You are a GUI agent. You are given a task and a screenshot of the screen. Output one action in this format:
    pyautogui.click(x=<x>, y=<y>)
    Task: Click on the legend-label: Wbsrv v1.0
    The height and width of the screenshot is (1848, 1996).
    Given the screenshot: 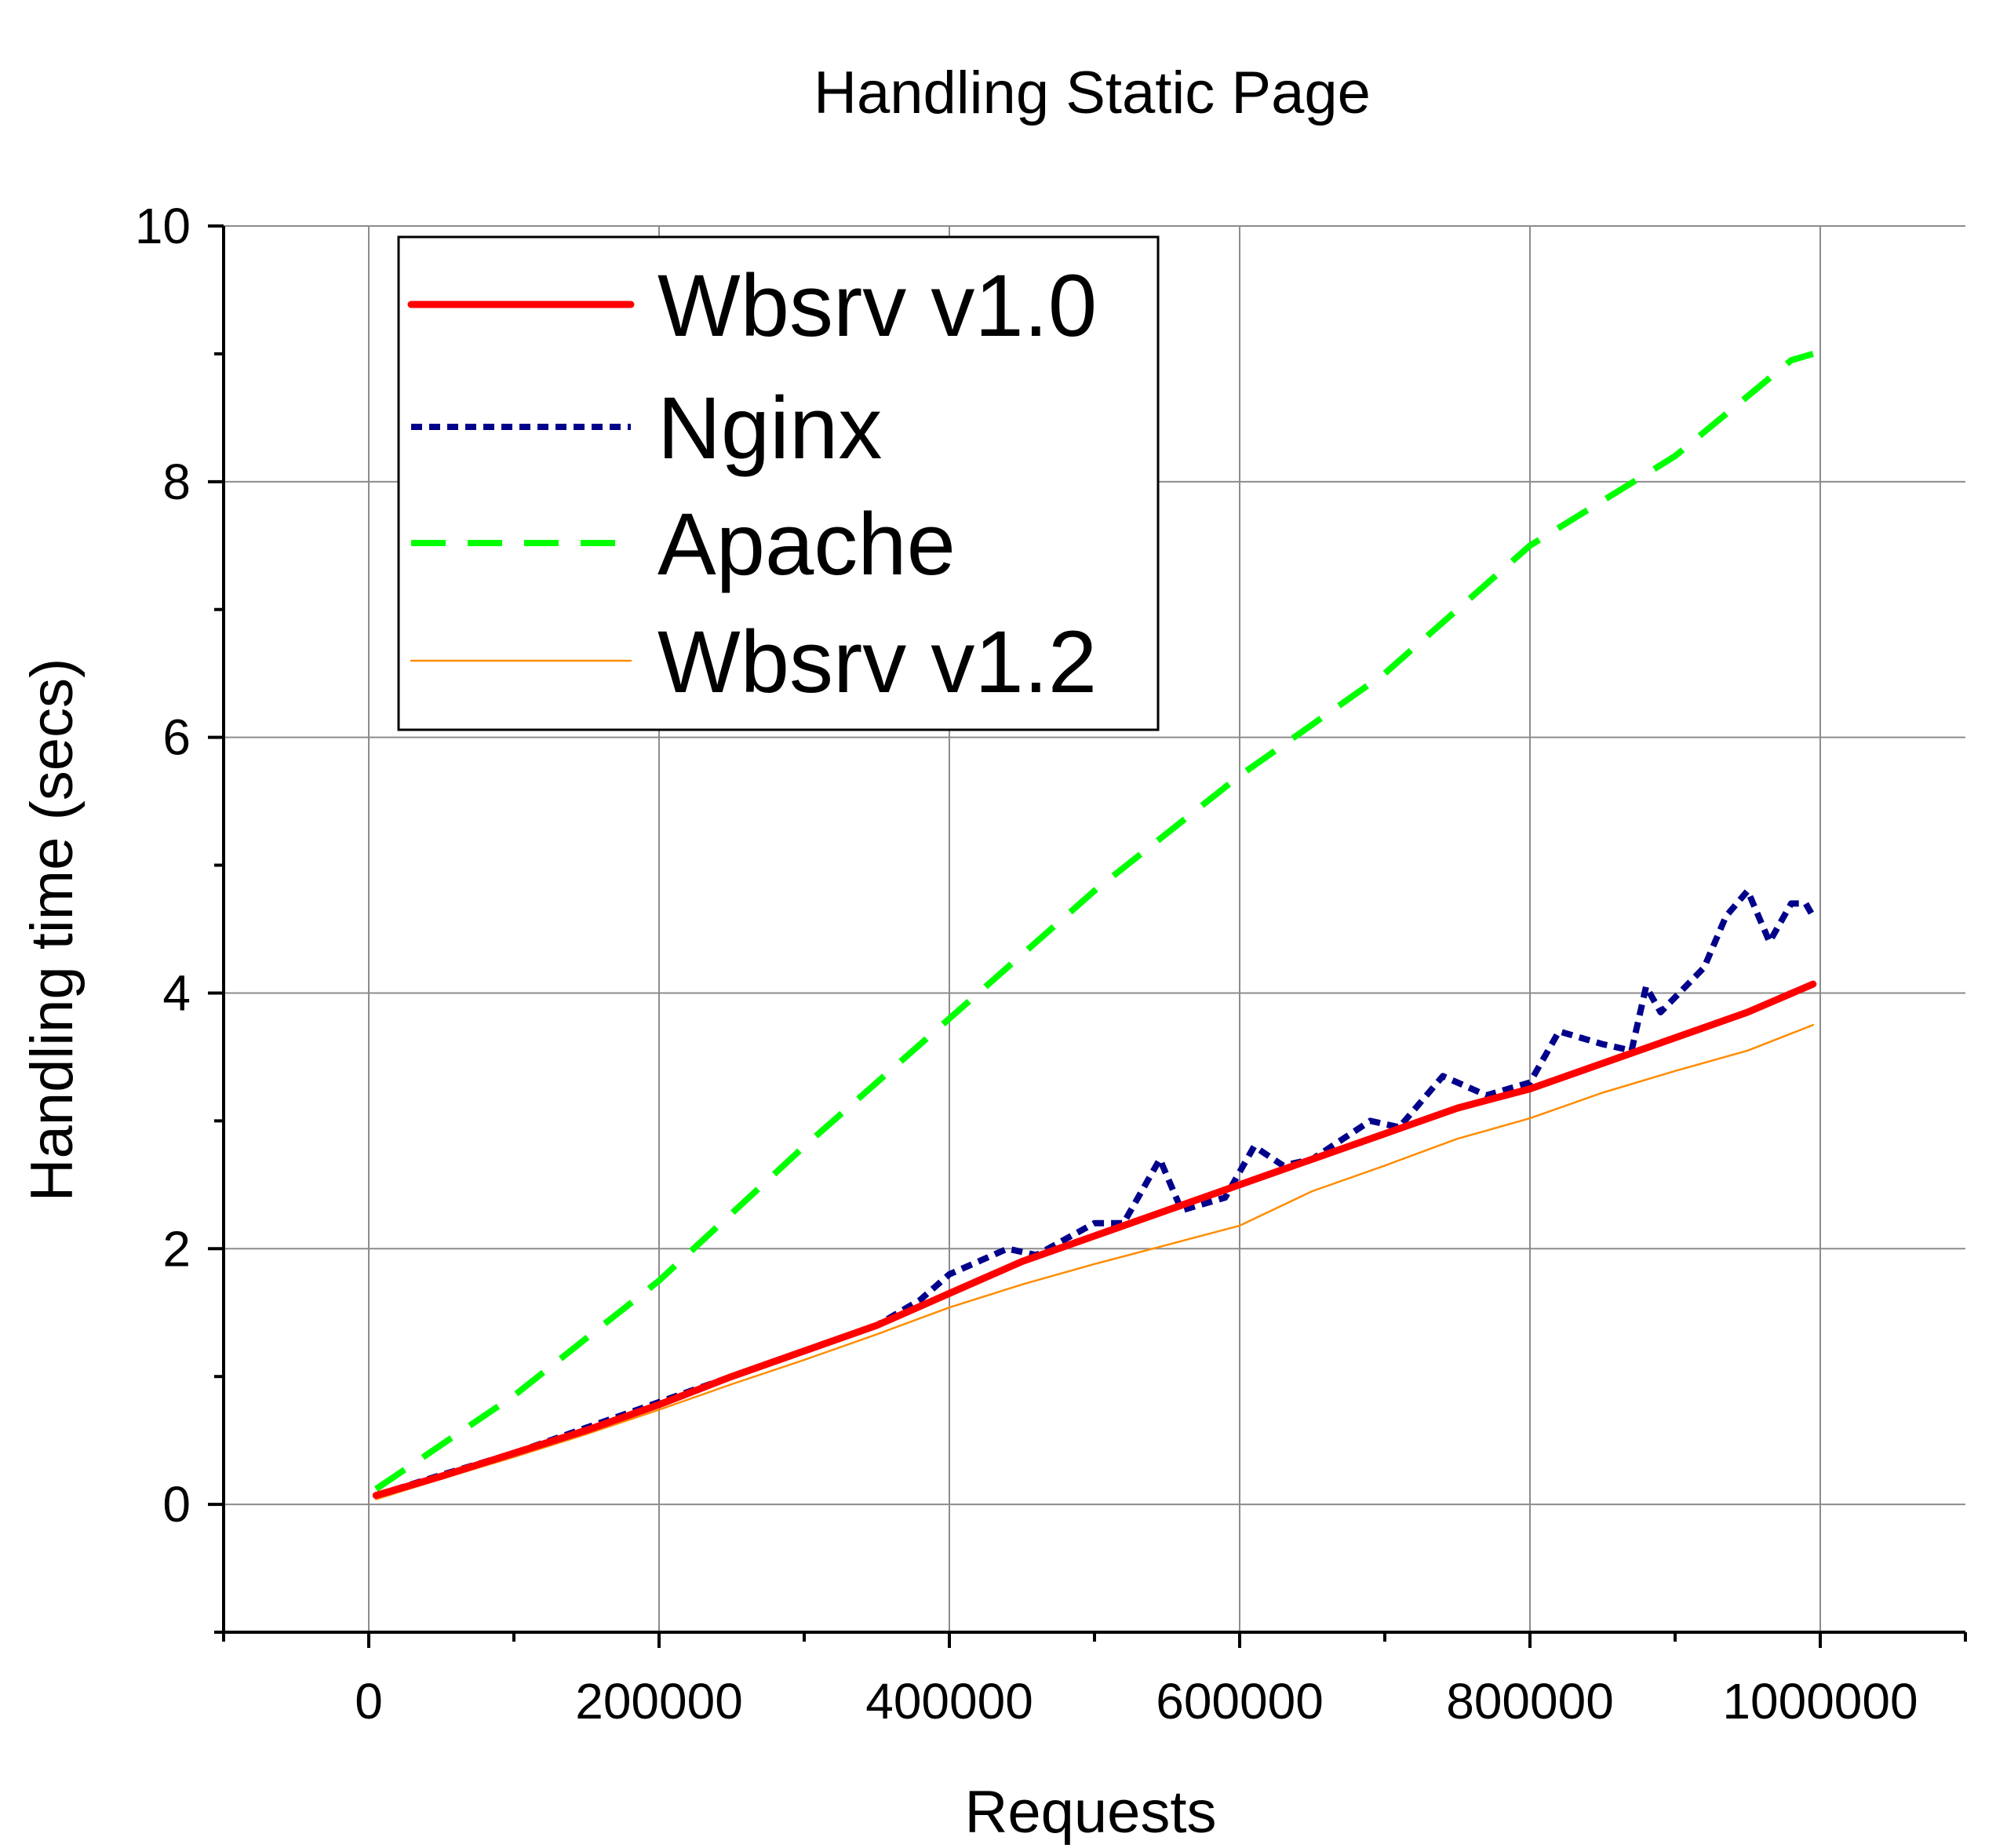 What is the action you would take?
    pyautogui.click(x=877, y=306)
    